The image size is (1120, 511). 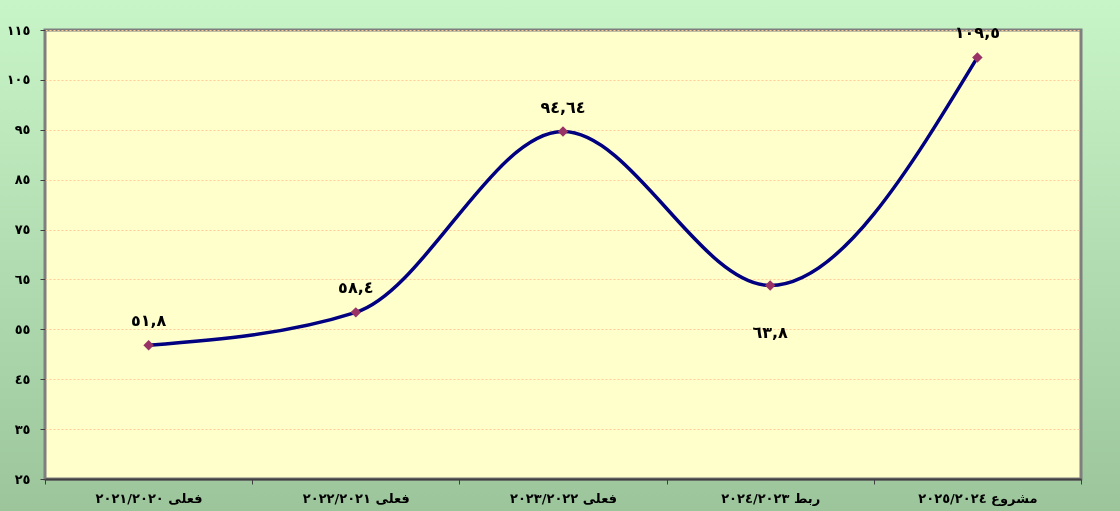 I want to click on text: ٥١,٨, so click(x=148, y=321).